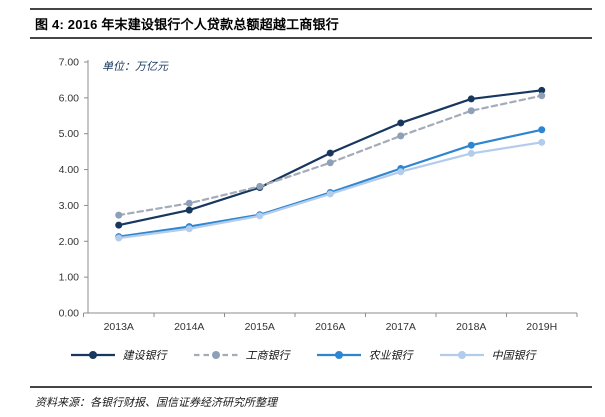 Image resolution: width=605 pixels, height=417 pixels. I want to click on y-tick-label: 2.00, so click(69, 242).